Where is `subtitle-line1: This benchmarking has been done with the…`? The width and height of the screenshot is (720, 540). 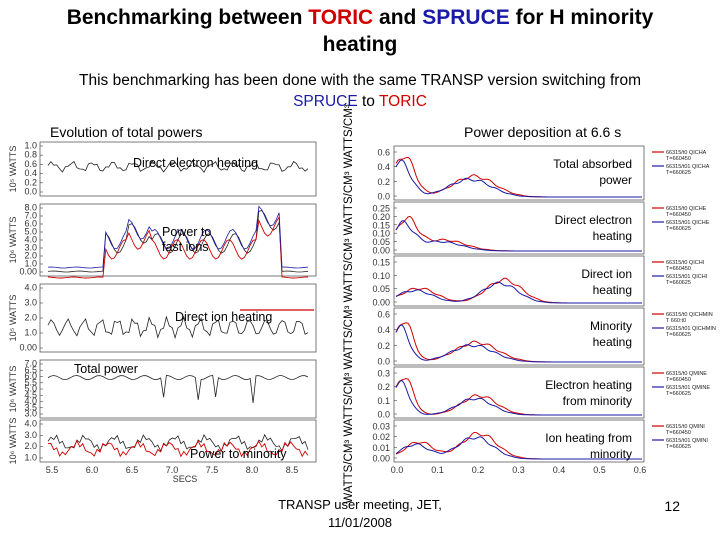
subtitle-line1: This benchmarking has been done with the… is located at coordinates (359, 80).